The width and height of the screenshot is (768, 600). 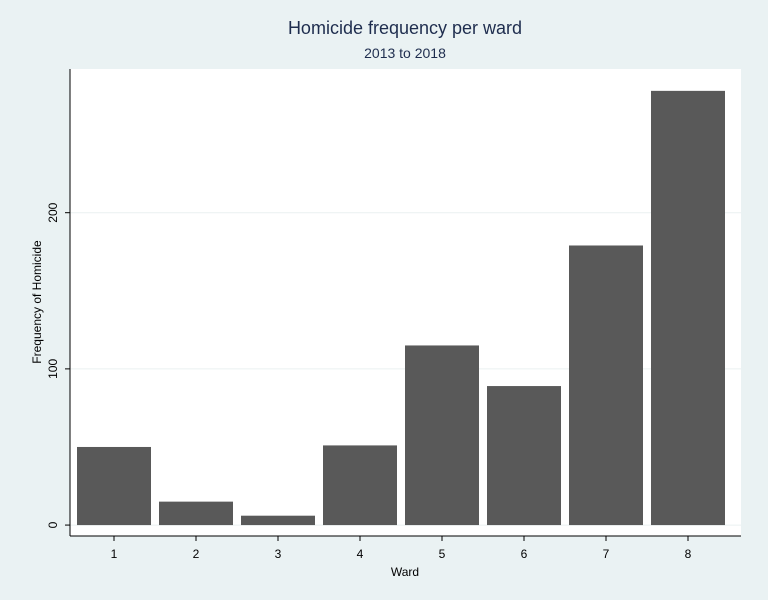 I want to click on x-tick-label-6: 6, so click(x=524, y=554).